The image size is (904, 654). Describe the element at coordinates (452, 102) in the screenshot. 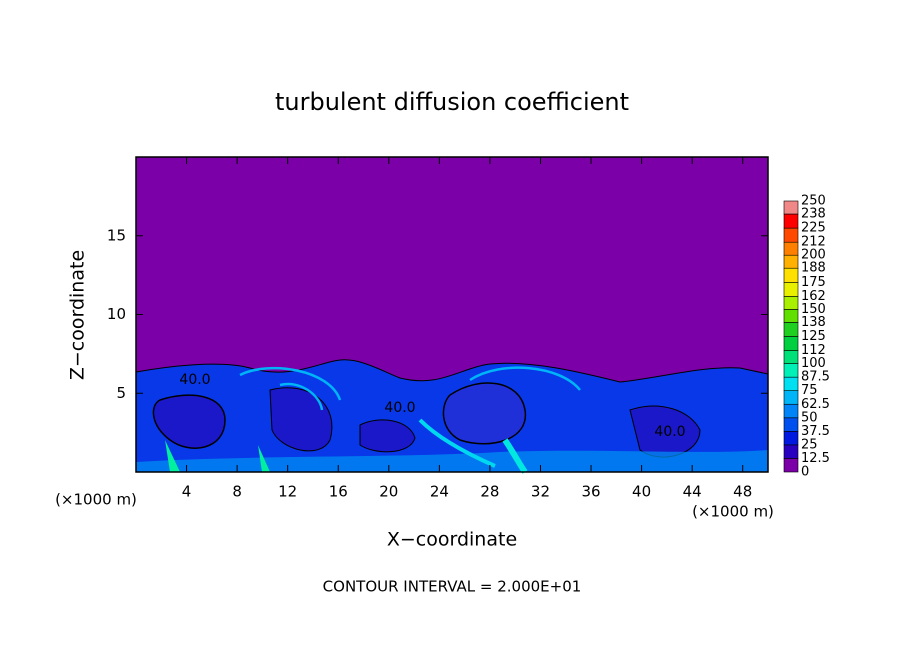

I see `chart-title: turbulent diffusion coefficient` at that location.